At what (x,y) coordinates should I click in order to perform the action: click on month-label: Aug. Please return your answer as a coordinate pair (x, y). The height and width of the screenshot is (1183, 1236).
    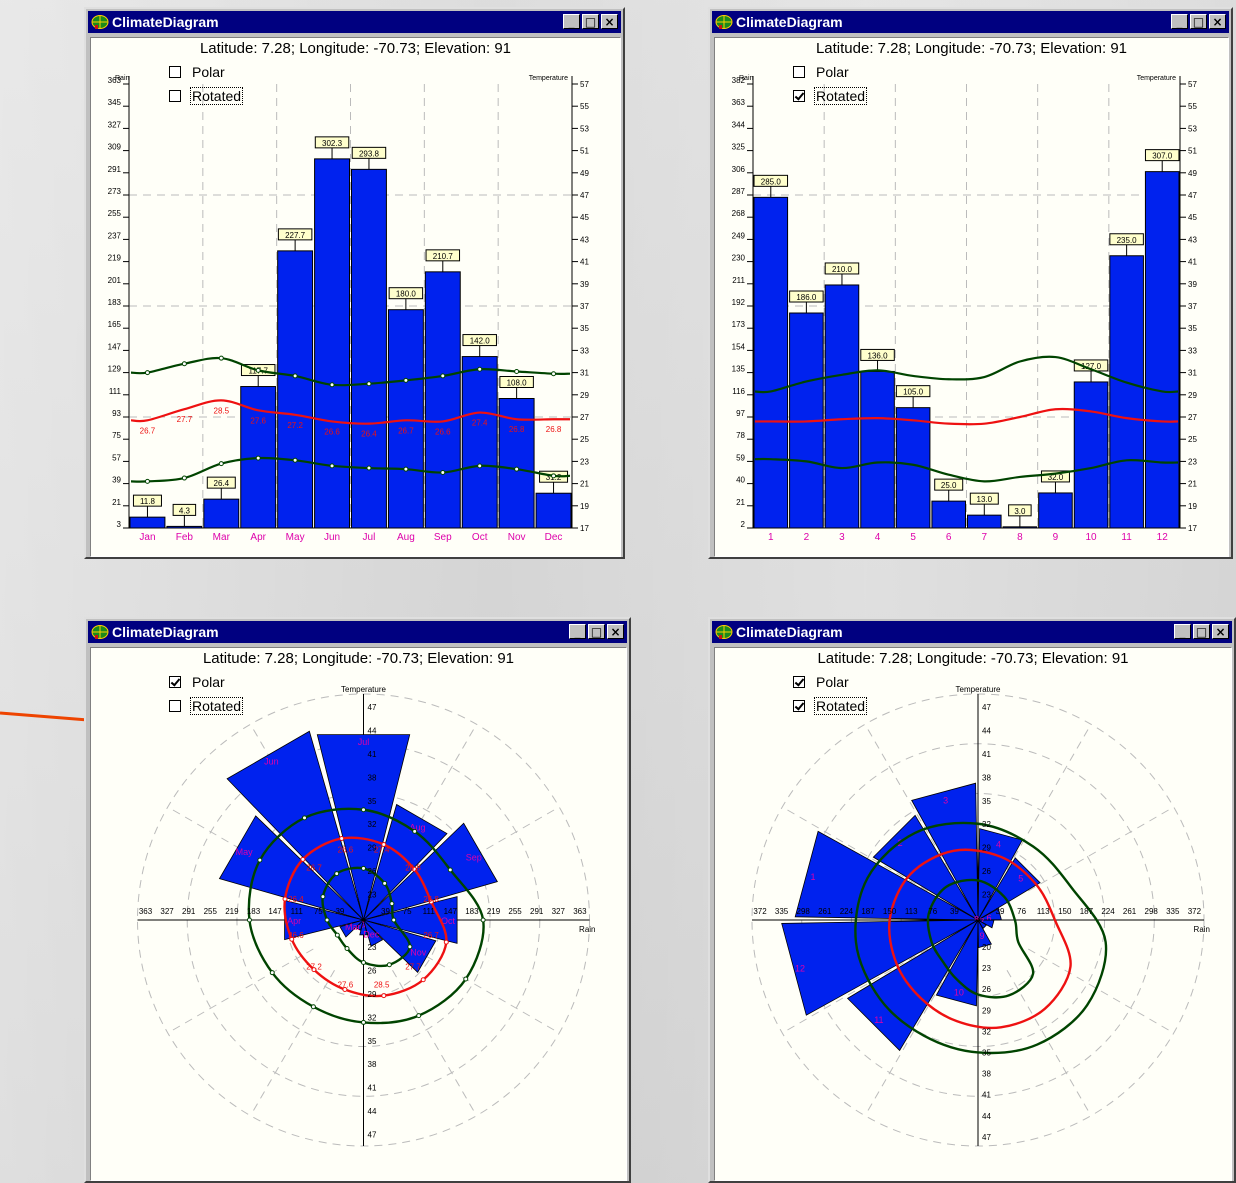
    Looking at the image, I should click on (406, 537).